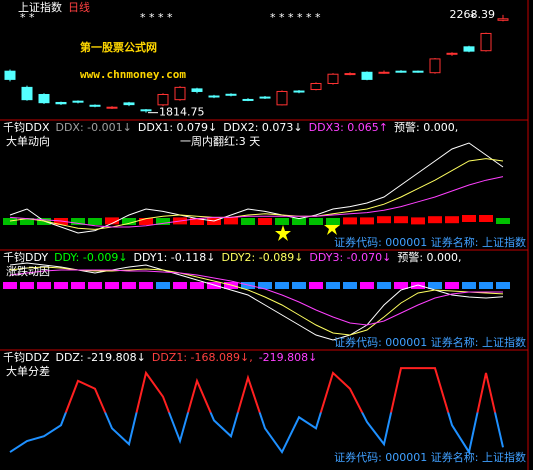  Describe the element at coordinates (220, 141) in the screenshot. I see `note: 一周内翻红:3 天` at that location.